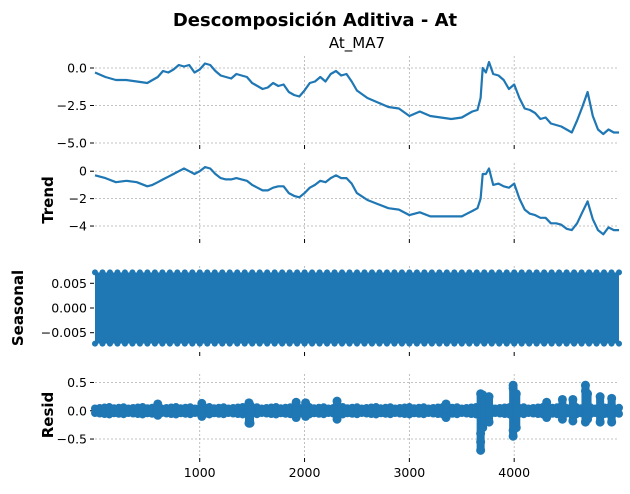  Describe the element at coordinates (48, 415) in the screenshot. I see `panel-ylabel-resid: Resid` at that location.